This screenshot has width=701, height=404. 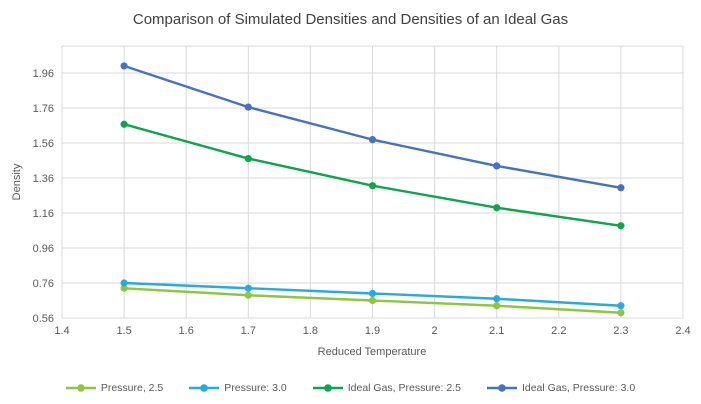 What do you see at coordinates (578, 388) in the screenshot?
I see `legend-label: Ideal Gas, Pressure: 3.0` at bounding box center [578, 388].